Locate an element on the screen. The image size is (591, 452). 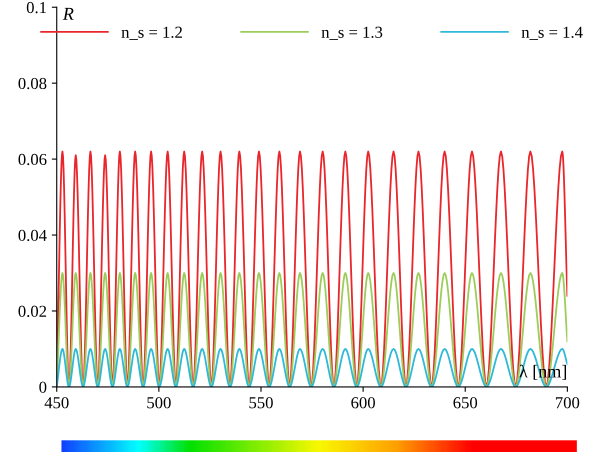
x-tick-label: 500 is located at coordinates (159, 402).